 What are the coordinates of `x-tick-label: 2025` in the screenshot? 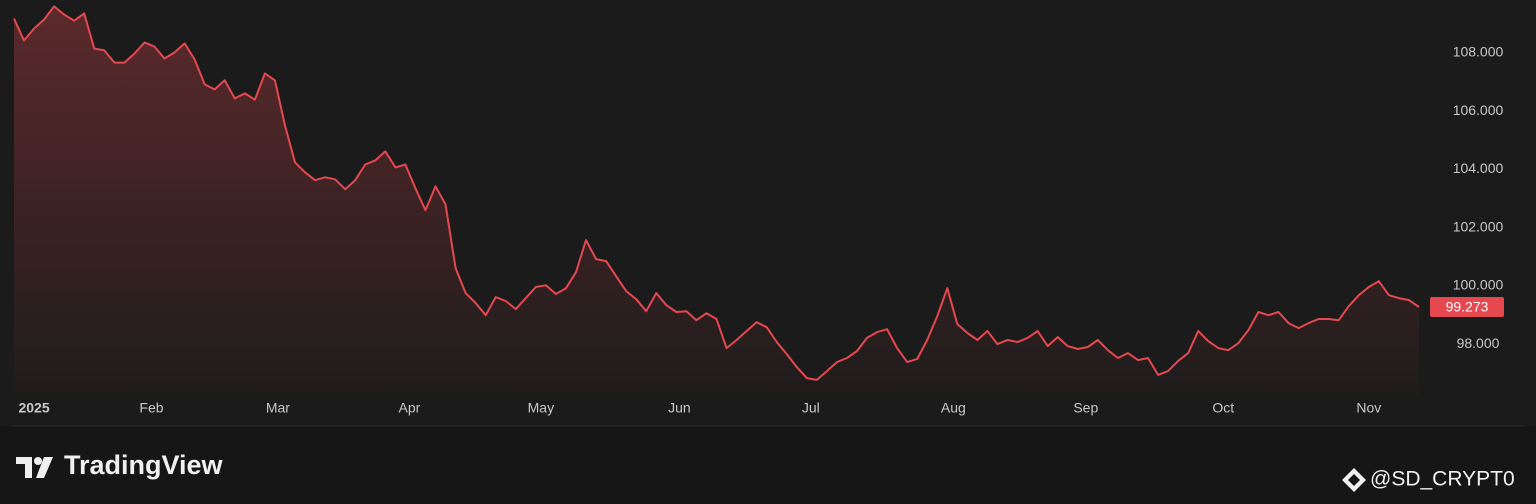 It's located at (33, 408).